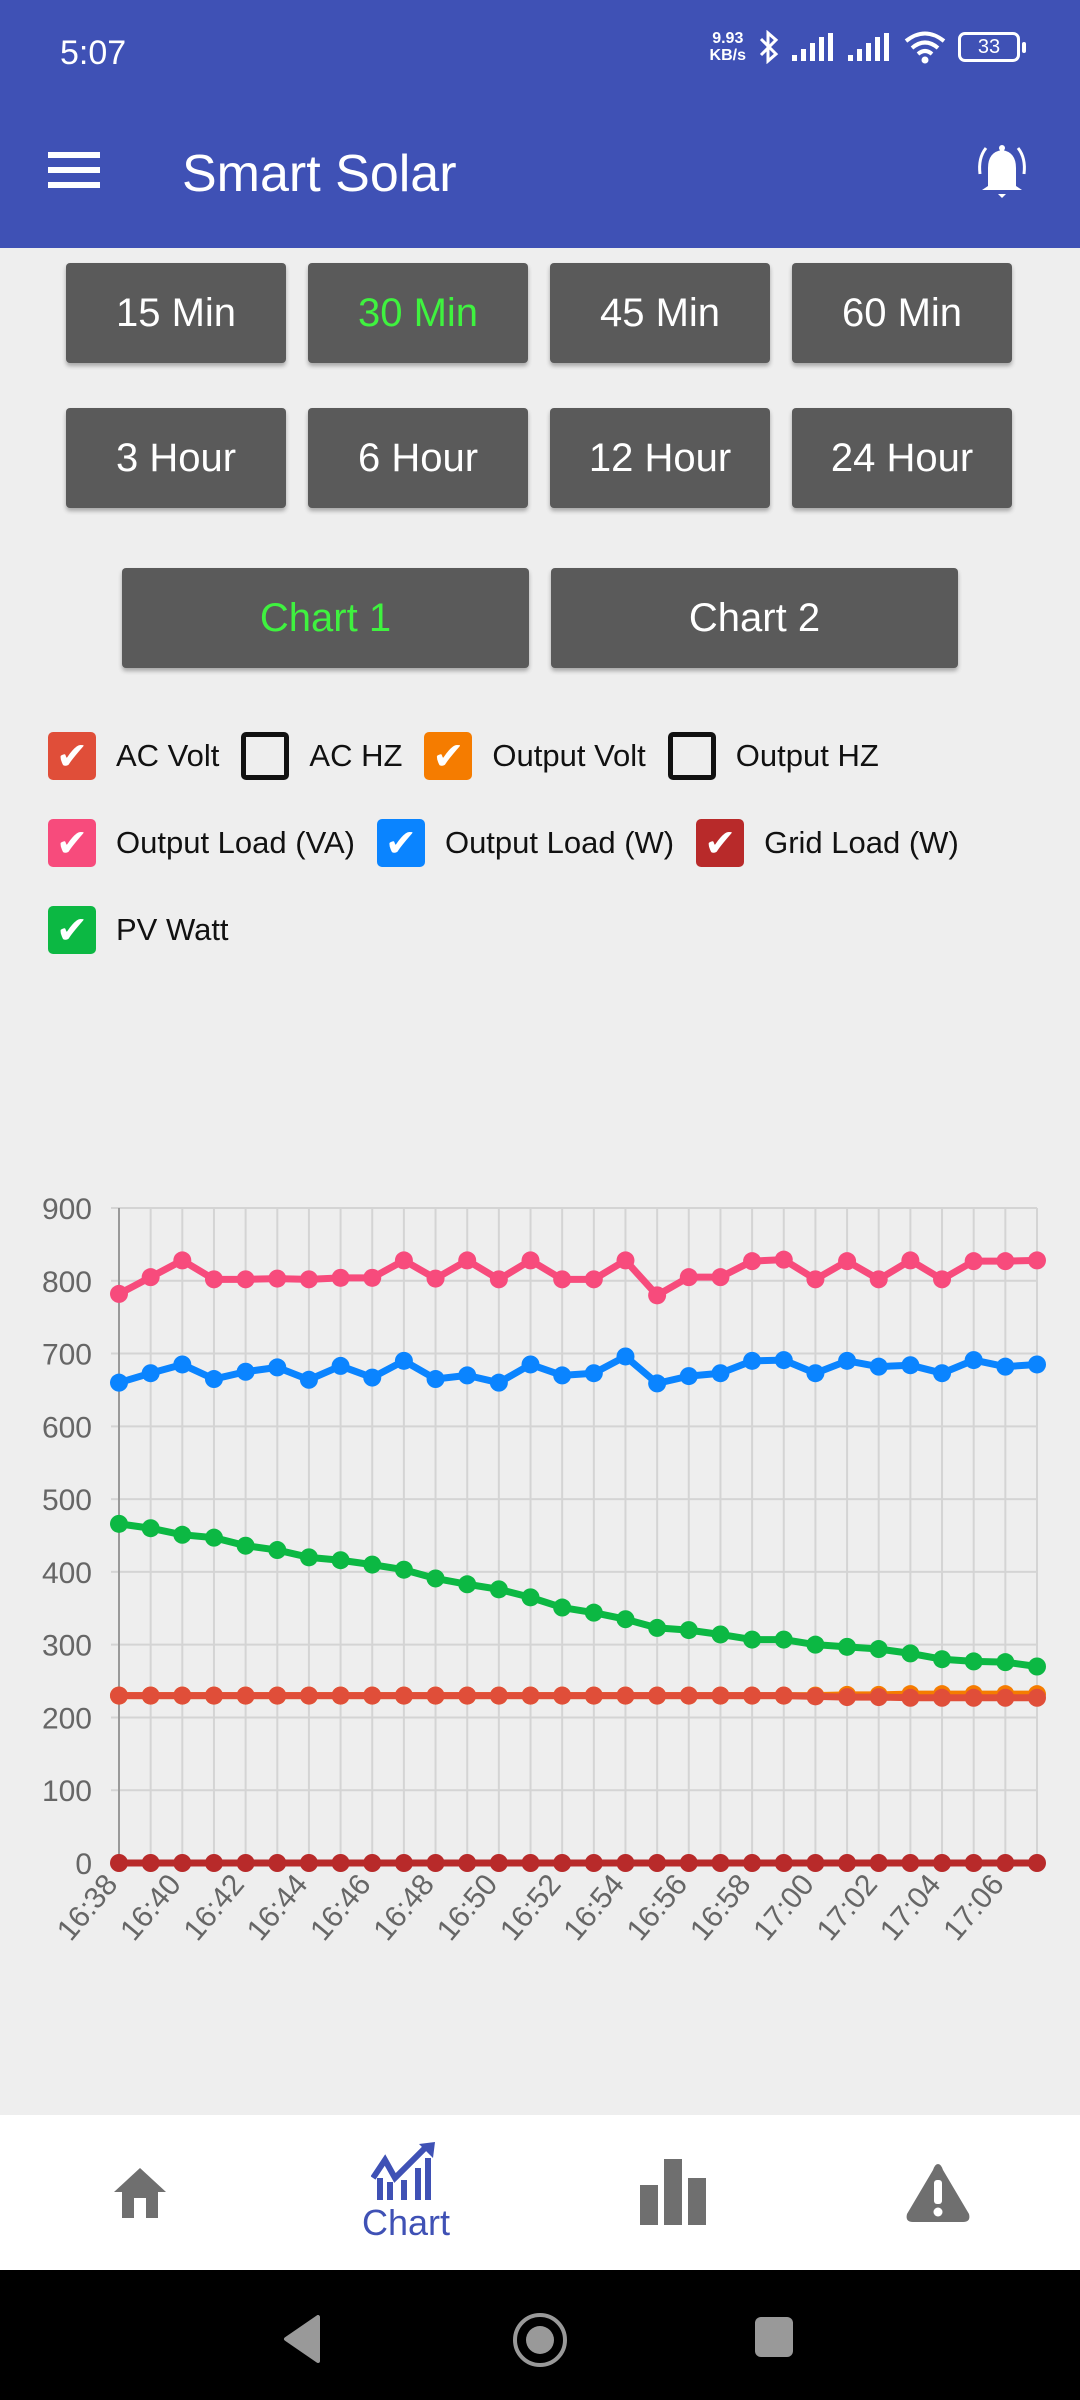 The width and height of the screenshot is (1080, 2400). Describe the element at coordinates (67, 1427) in the screenshot. I see `y-tick-label: 600` at that location.